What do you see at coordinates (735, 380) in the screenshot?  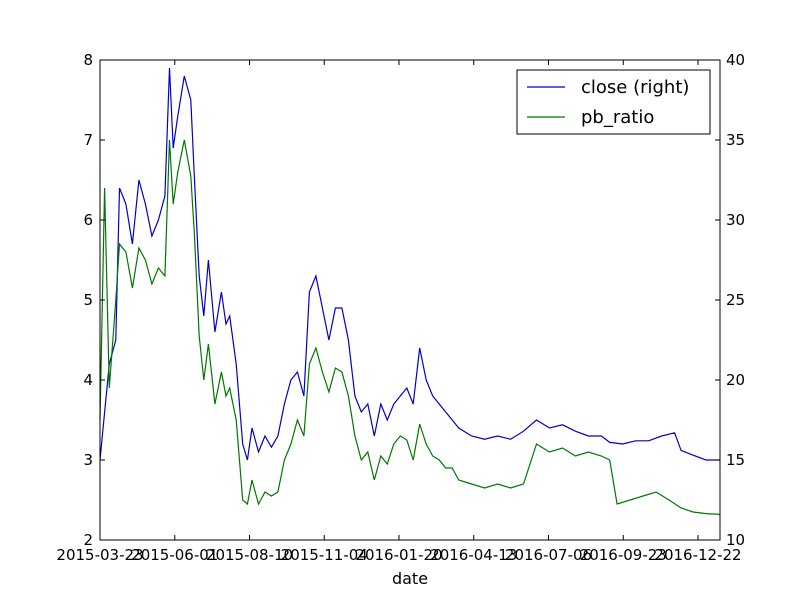 I see `y-right-tick-label: 20` at bounding box center [735, 380].